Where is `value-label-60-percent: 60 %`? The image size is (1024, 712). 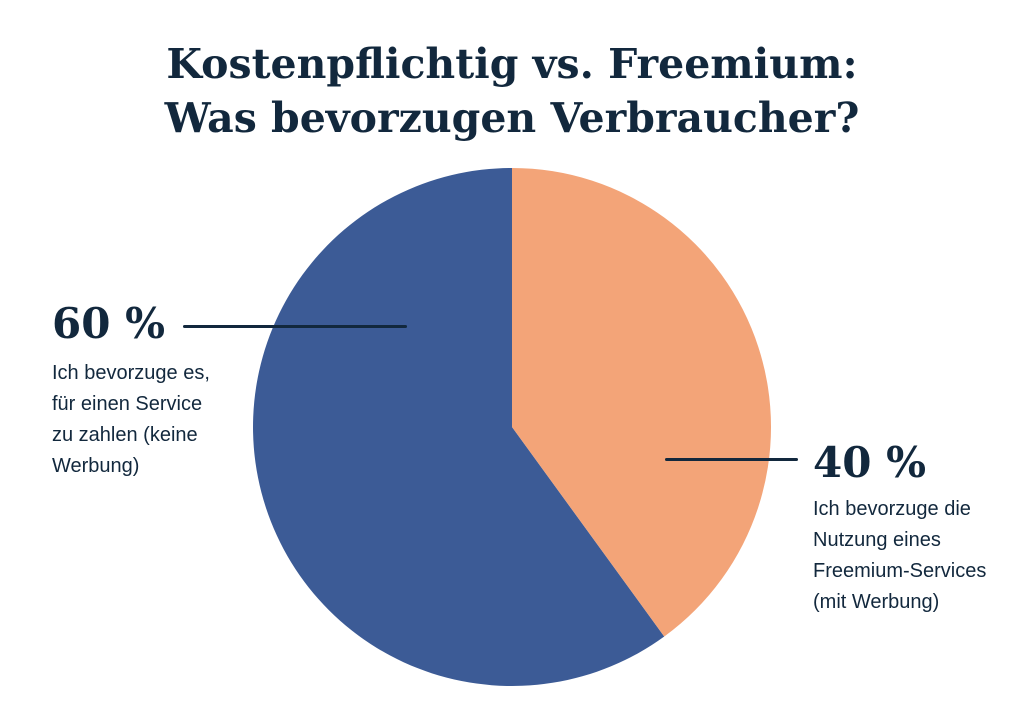 value-label-60-percent: 60 % is located at coordinates (108, 323).